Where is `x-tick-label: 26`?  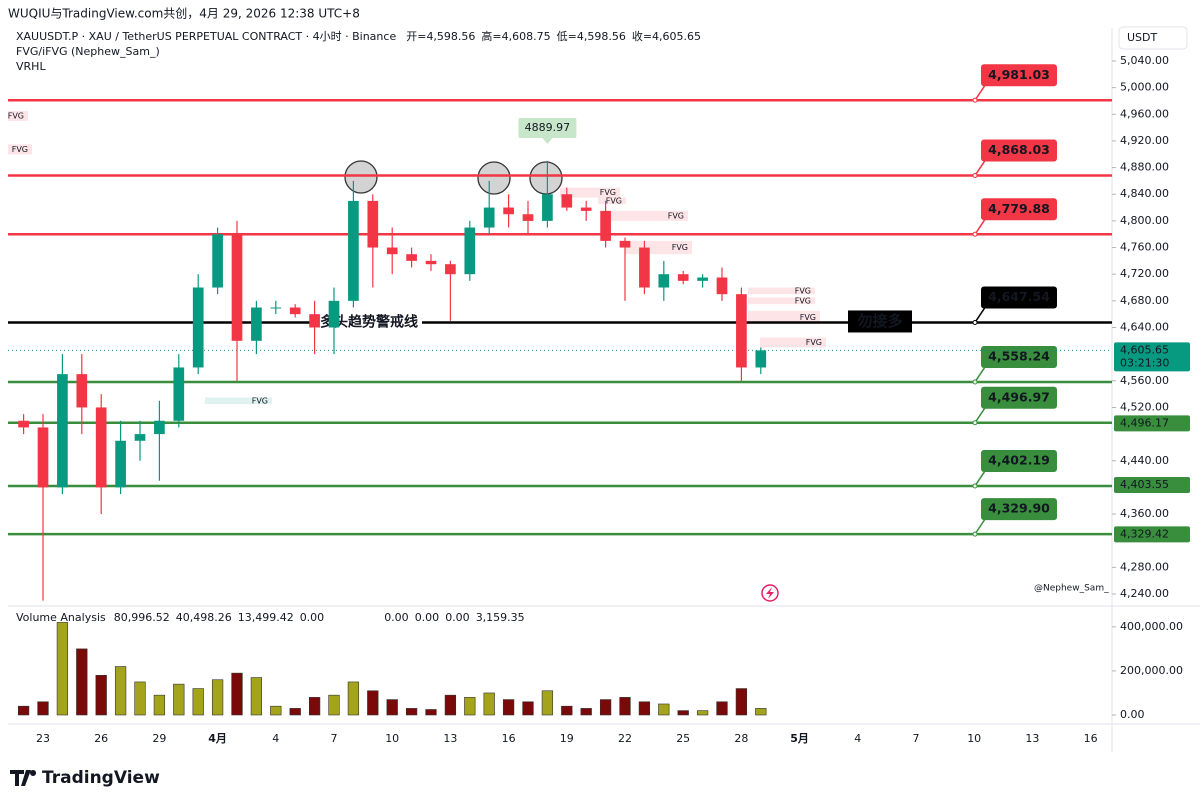
x-tick-label: 26 is located at coordinates (101, 738).